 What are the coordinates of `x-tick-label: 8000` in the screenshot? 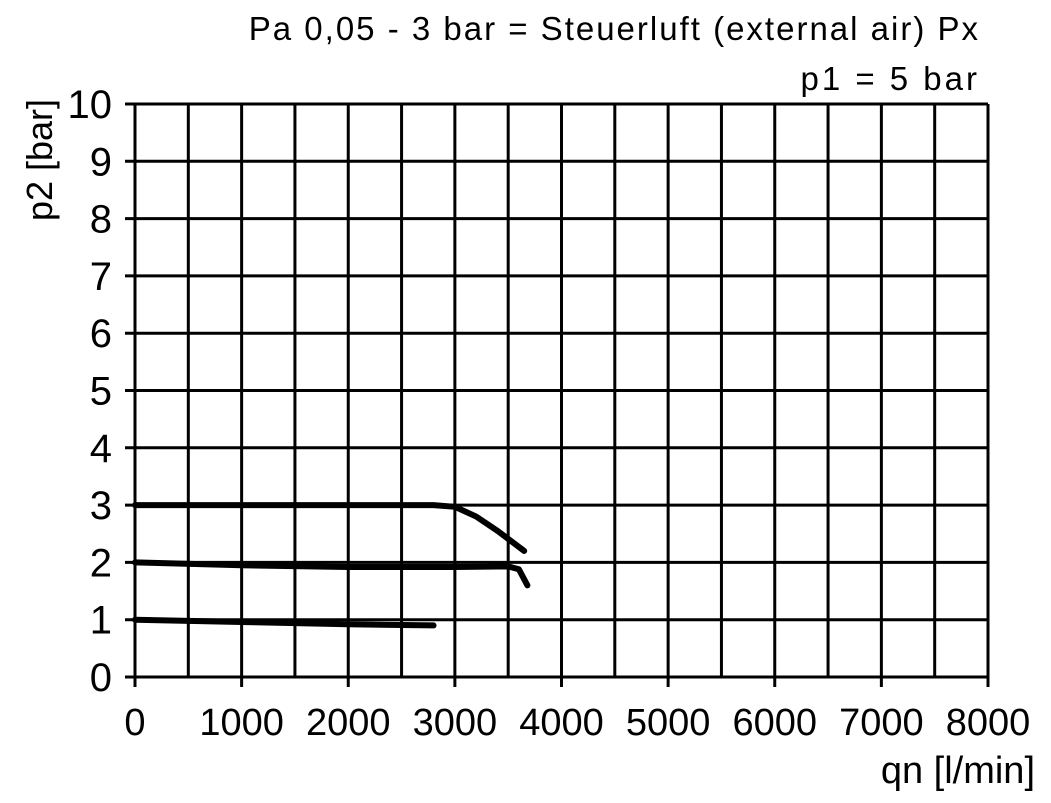 It's located at (988, 723).